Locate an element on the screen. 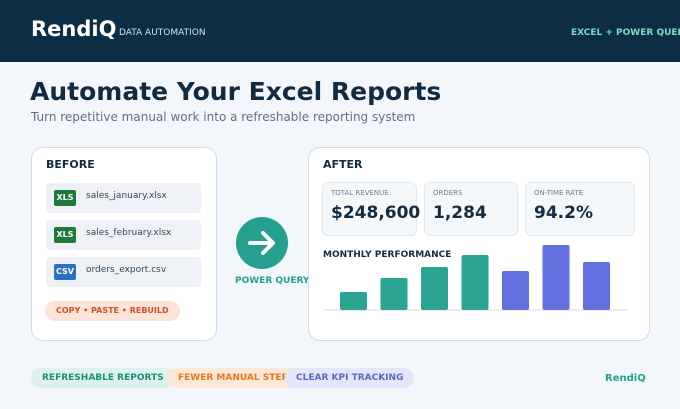  file-name: sales_february.xlsx is located at coordinates (129, 233).